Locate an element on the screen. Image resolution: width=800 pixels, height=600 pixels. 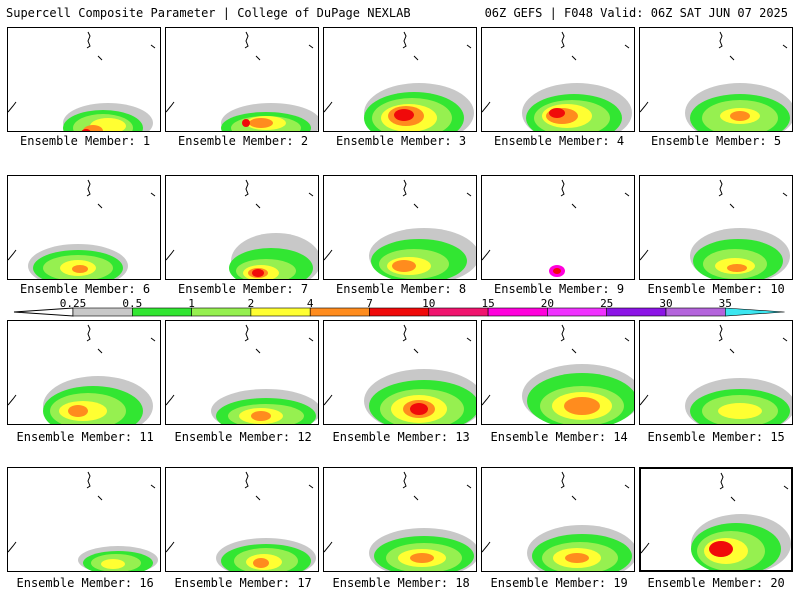
scp-contour-yellow is located at coordinates (113, 564).